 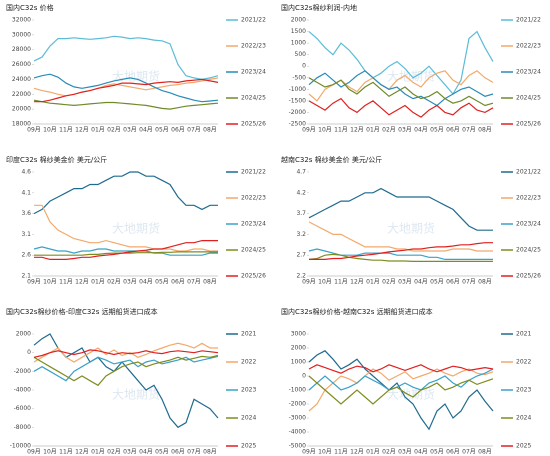 What do you see at coordinates (30, 7) in the screenshot?
I see `chart-title: 国内C32s 价格` at bounding box center [30, 7].